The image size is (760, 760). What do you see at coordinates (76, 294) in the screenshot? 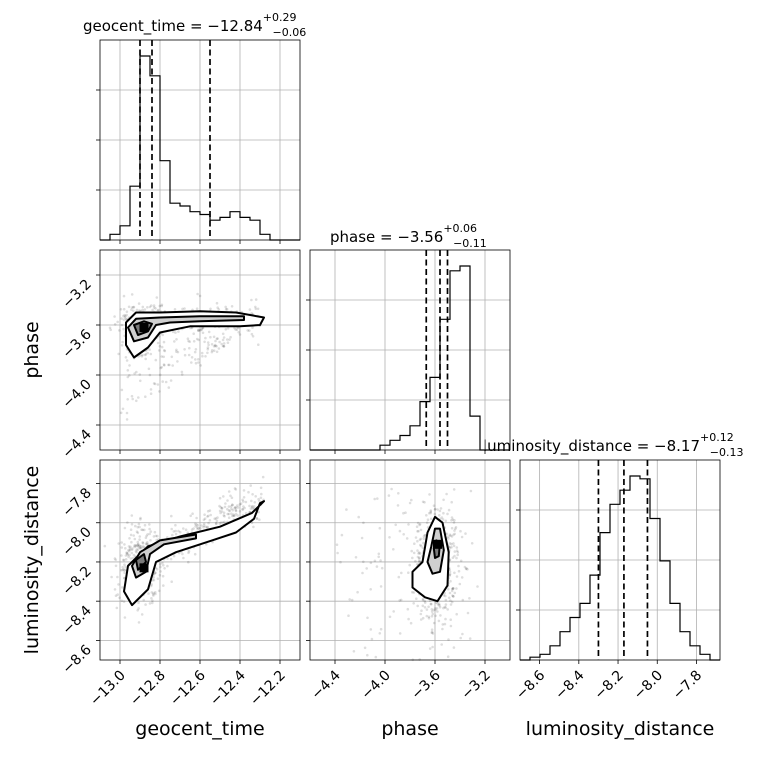
I see `tick-label-y-phase-3: −3.2` at bounding box center [76, 294].